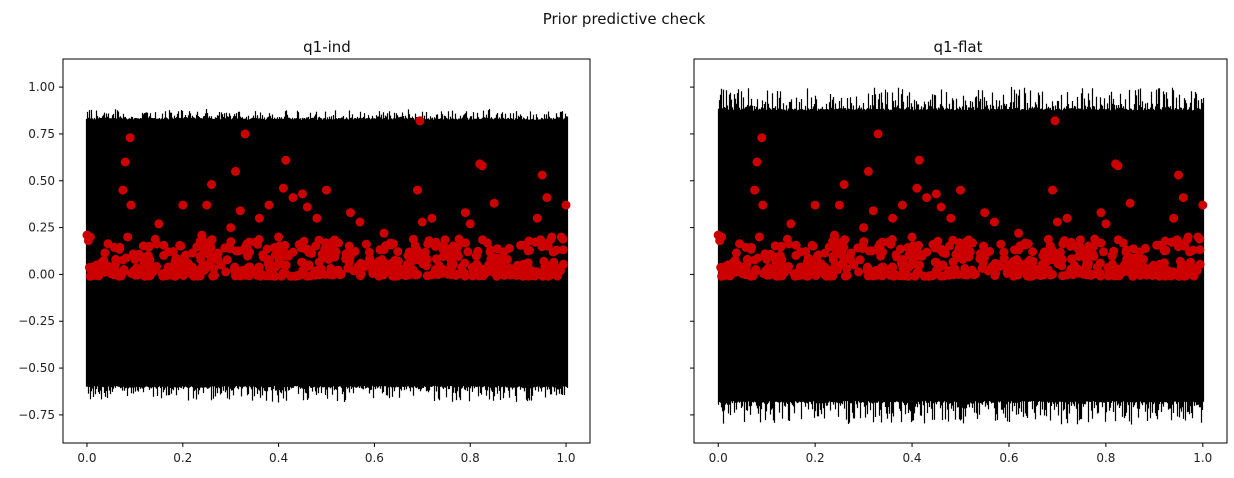  Describe the element at coordinates (1105, 458) in the screenshot. I see `x-tick-label: 0.8` at that location.